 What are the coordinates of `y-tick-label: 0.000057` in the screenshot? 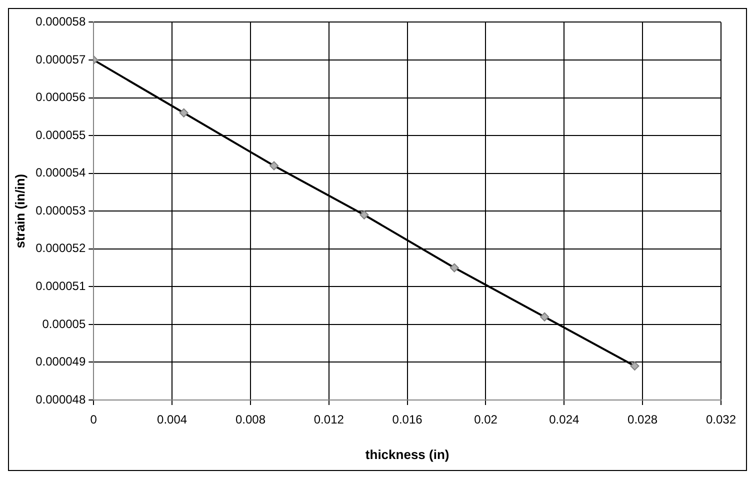 It's located at (61, 59).